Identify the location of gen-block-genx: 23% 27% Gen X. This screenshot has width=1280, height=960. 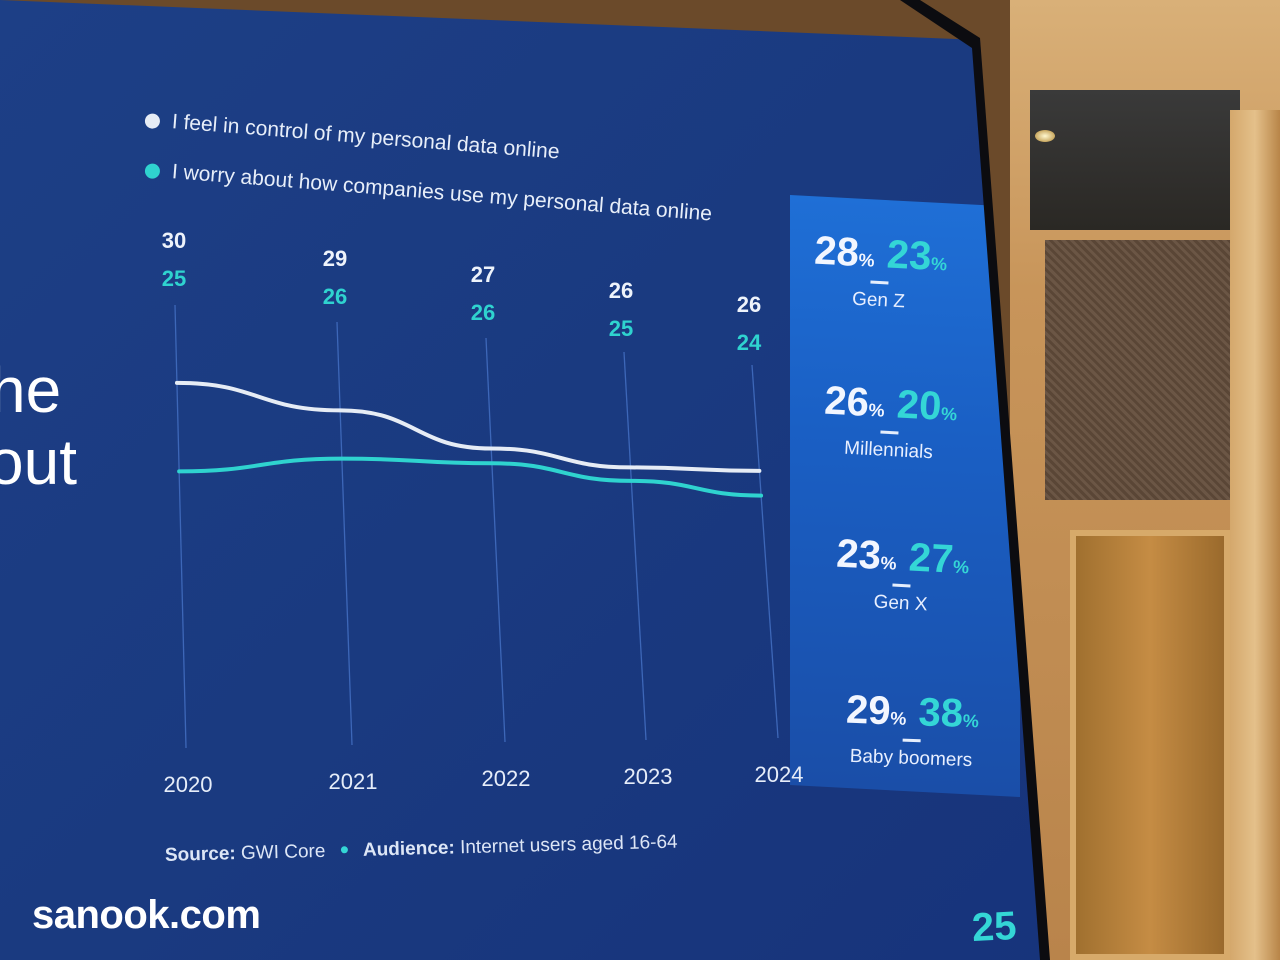
(902, 575).